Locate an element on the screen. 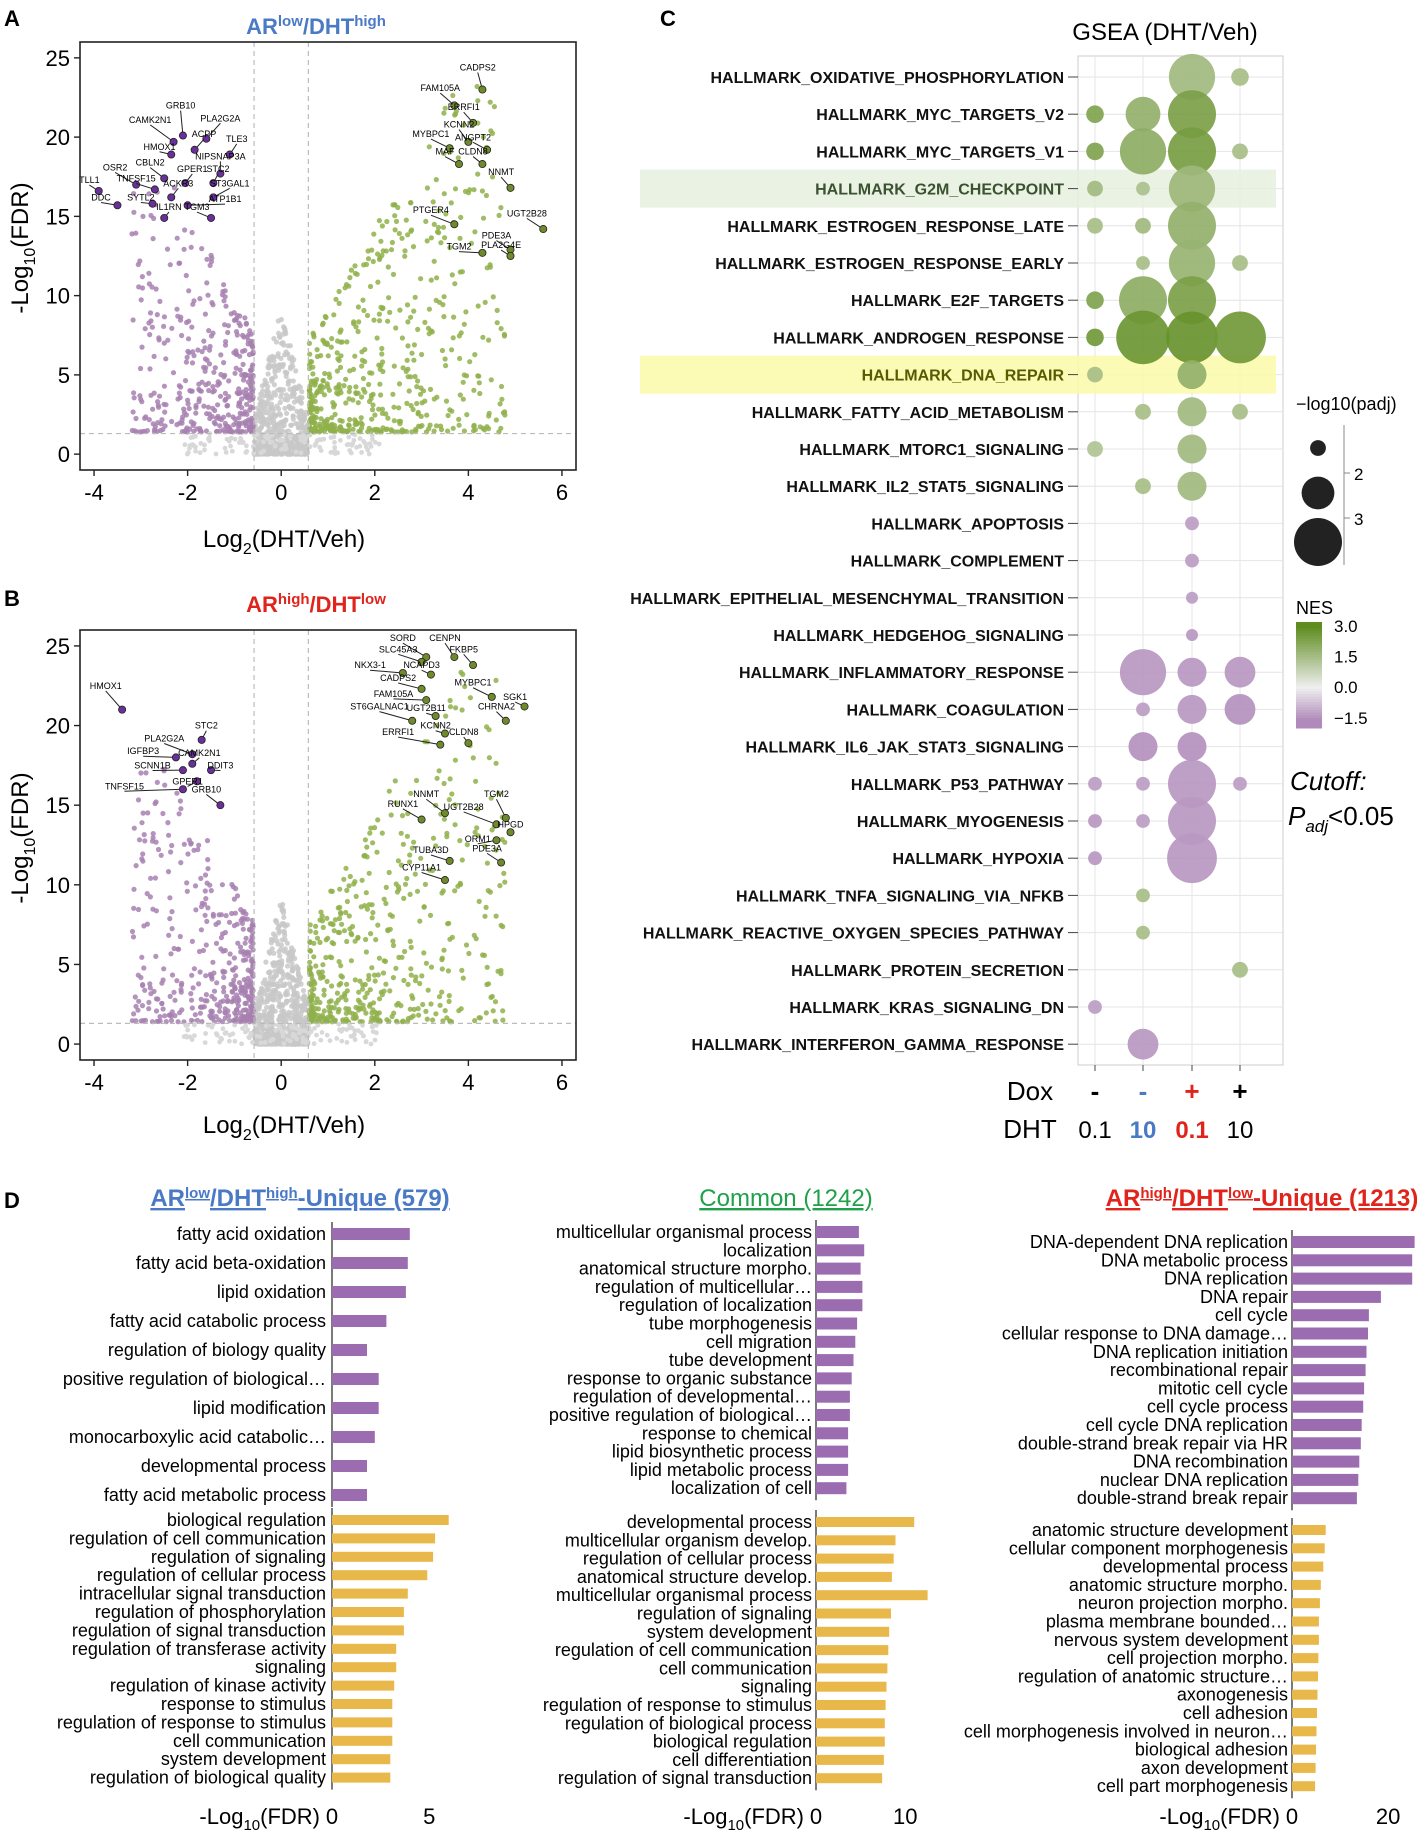  gene-label: SYTL2 is located at coordinates (141, 198).